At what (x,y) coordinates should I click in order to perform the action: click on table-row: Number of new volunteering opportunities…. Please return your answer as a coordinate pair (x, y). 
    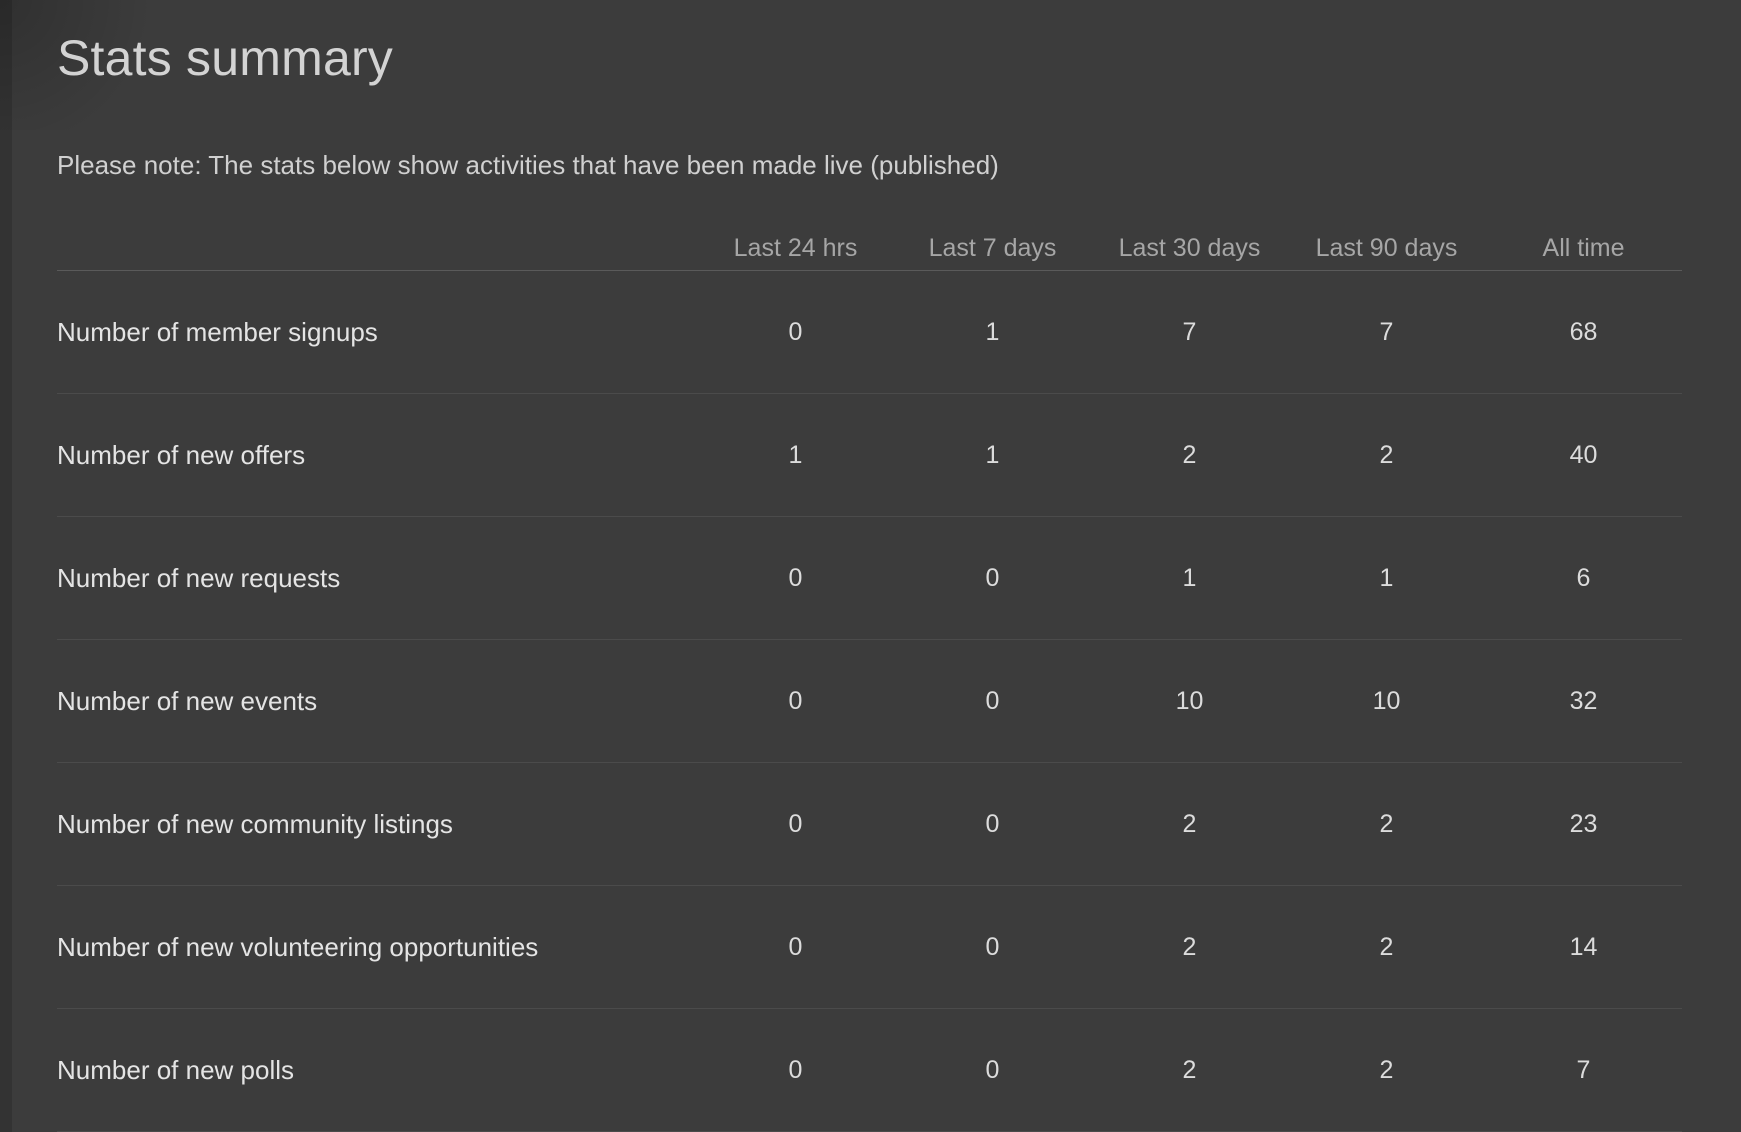
    Looking at the image, I should click on (869, 947).